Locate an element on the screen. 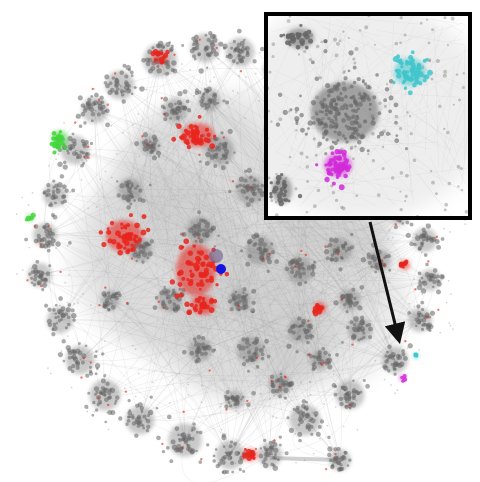 The width and height of the screenshot is (480, 482). arrow-down-right-icon is located at coordinates (387, 283).